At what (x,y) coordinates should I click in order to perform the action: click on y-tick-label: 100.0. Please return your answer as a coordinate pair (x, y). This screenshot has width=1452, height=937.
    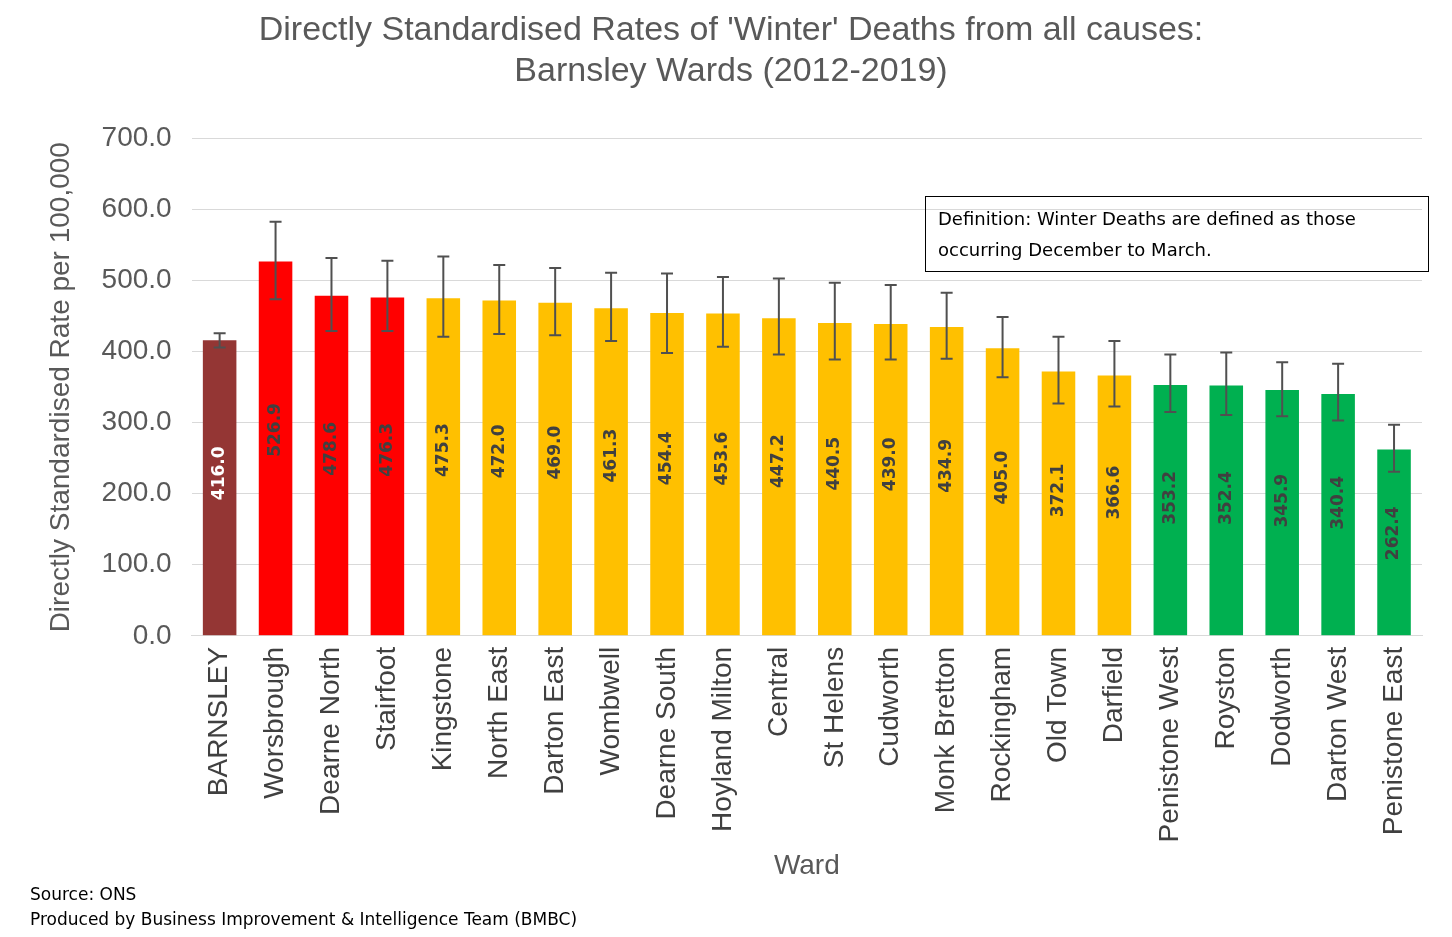
    Looking at the image, I should click on (136, 563).